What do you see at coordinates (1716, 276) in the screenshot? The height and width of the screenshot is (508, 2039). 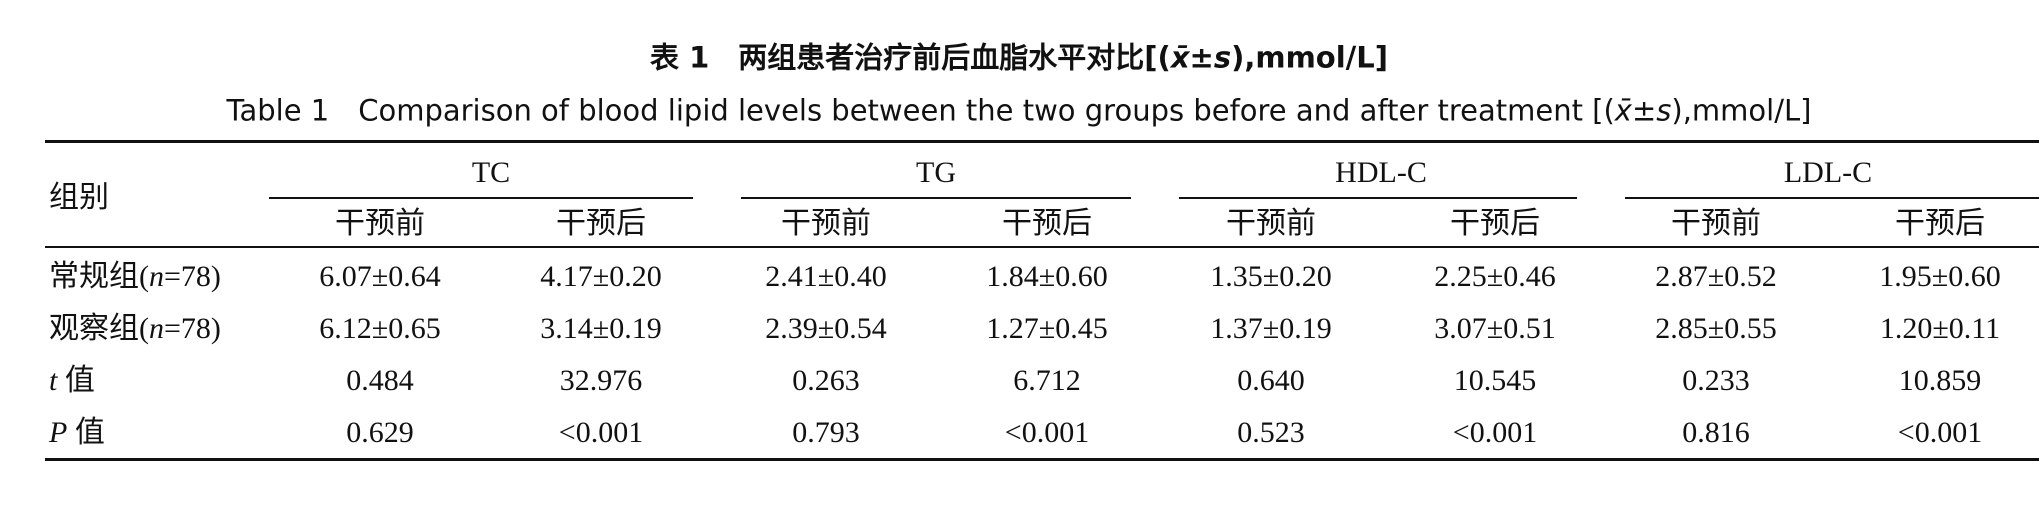 I see `data-cell: 2.87±0.52` at bounding box center [1716, 276].